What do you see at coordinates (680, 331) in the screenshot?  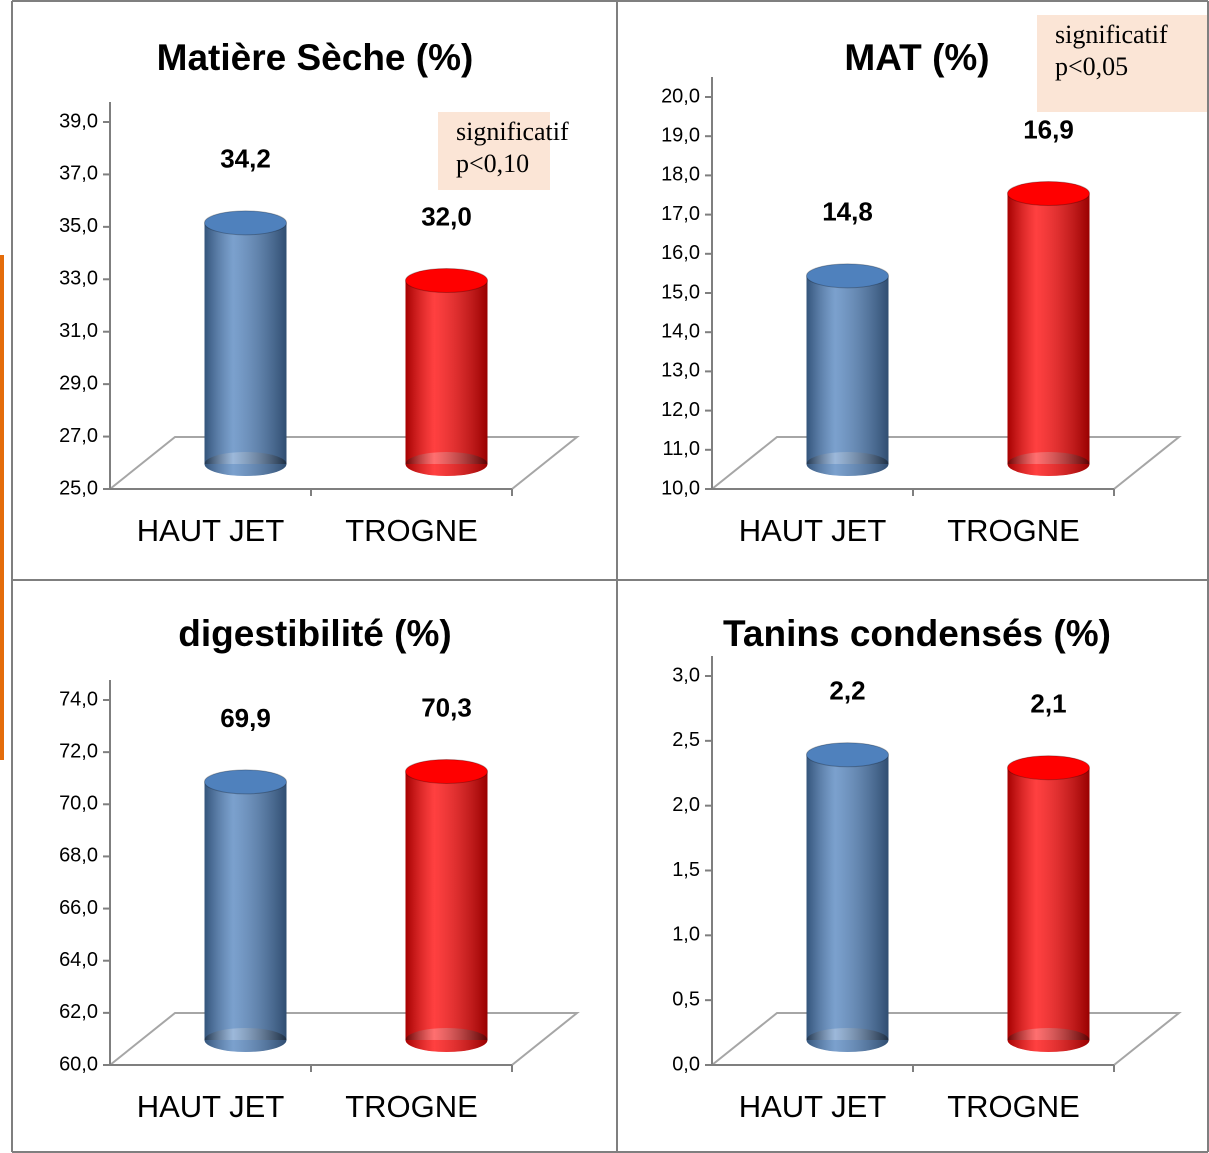 I see `y-tick-label: 14,0` at bounding box center [680, 331].